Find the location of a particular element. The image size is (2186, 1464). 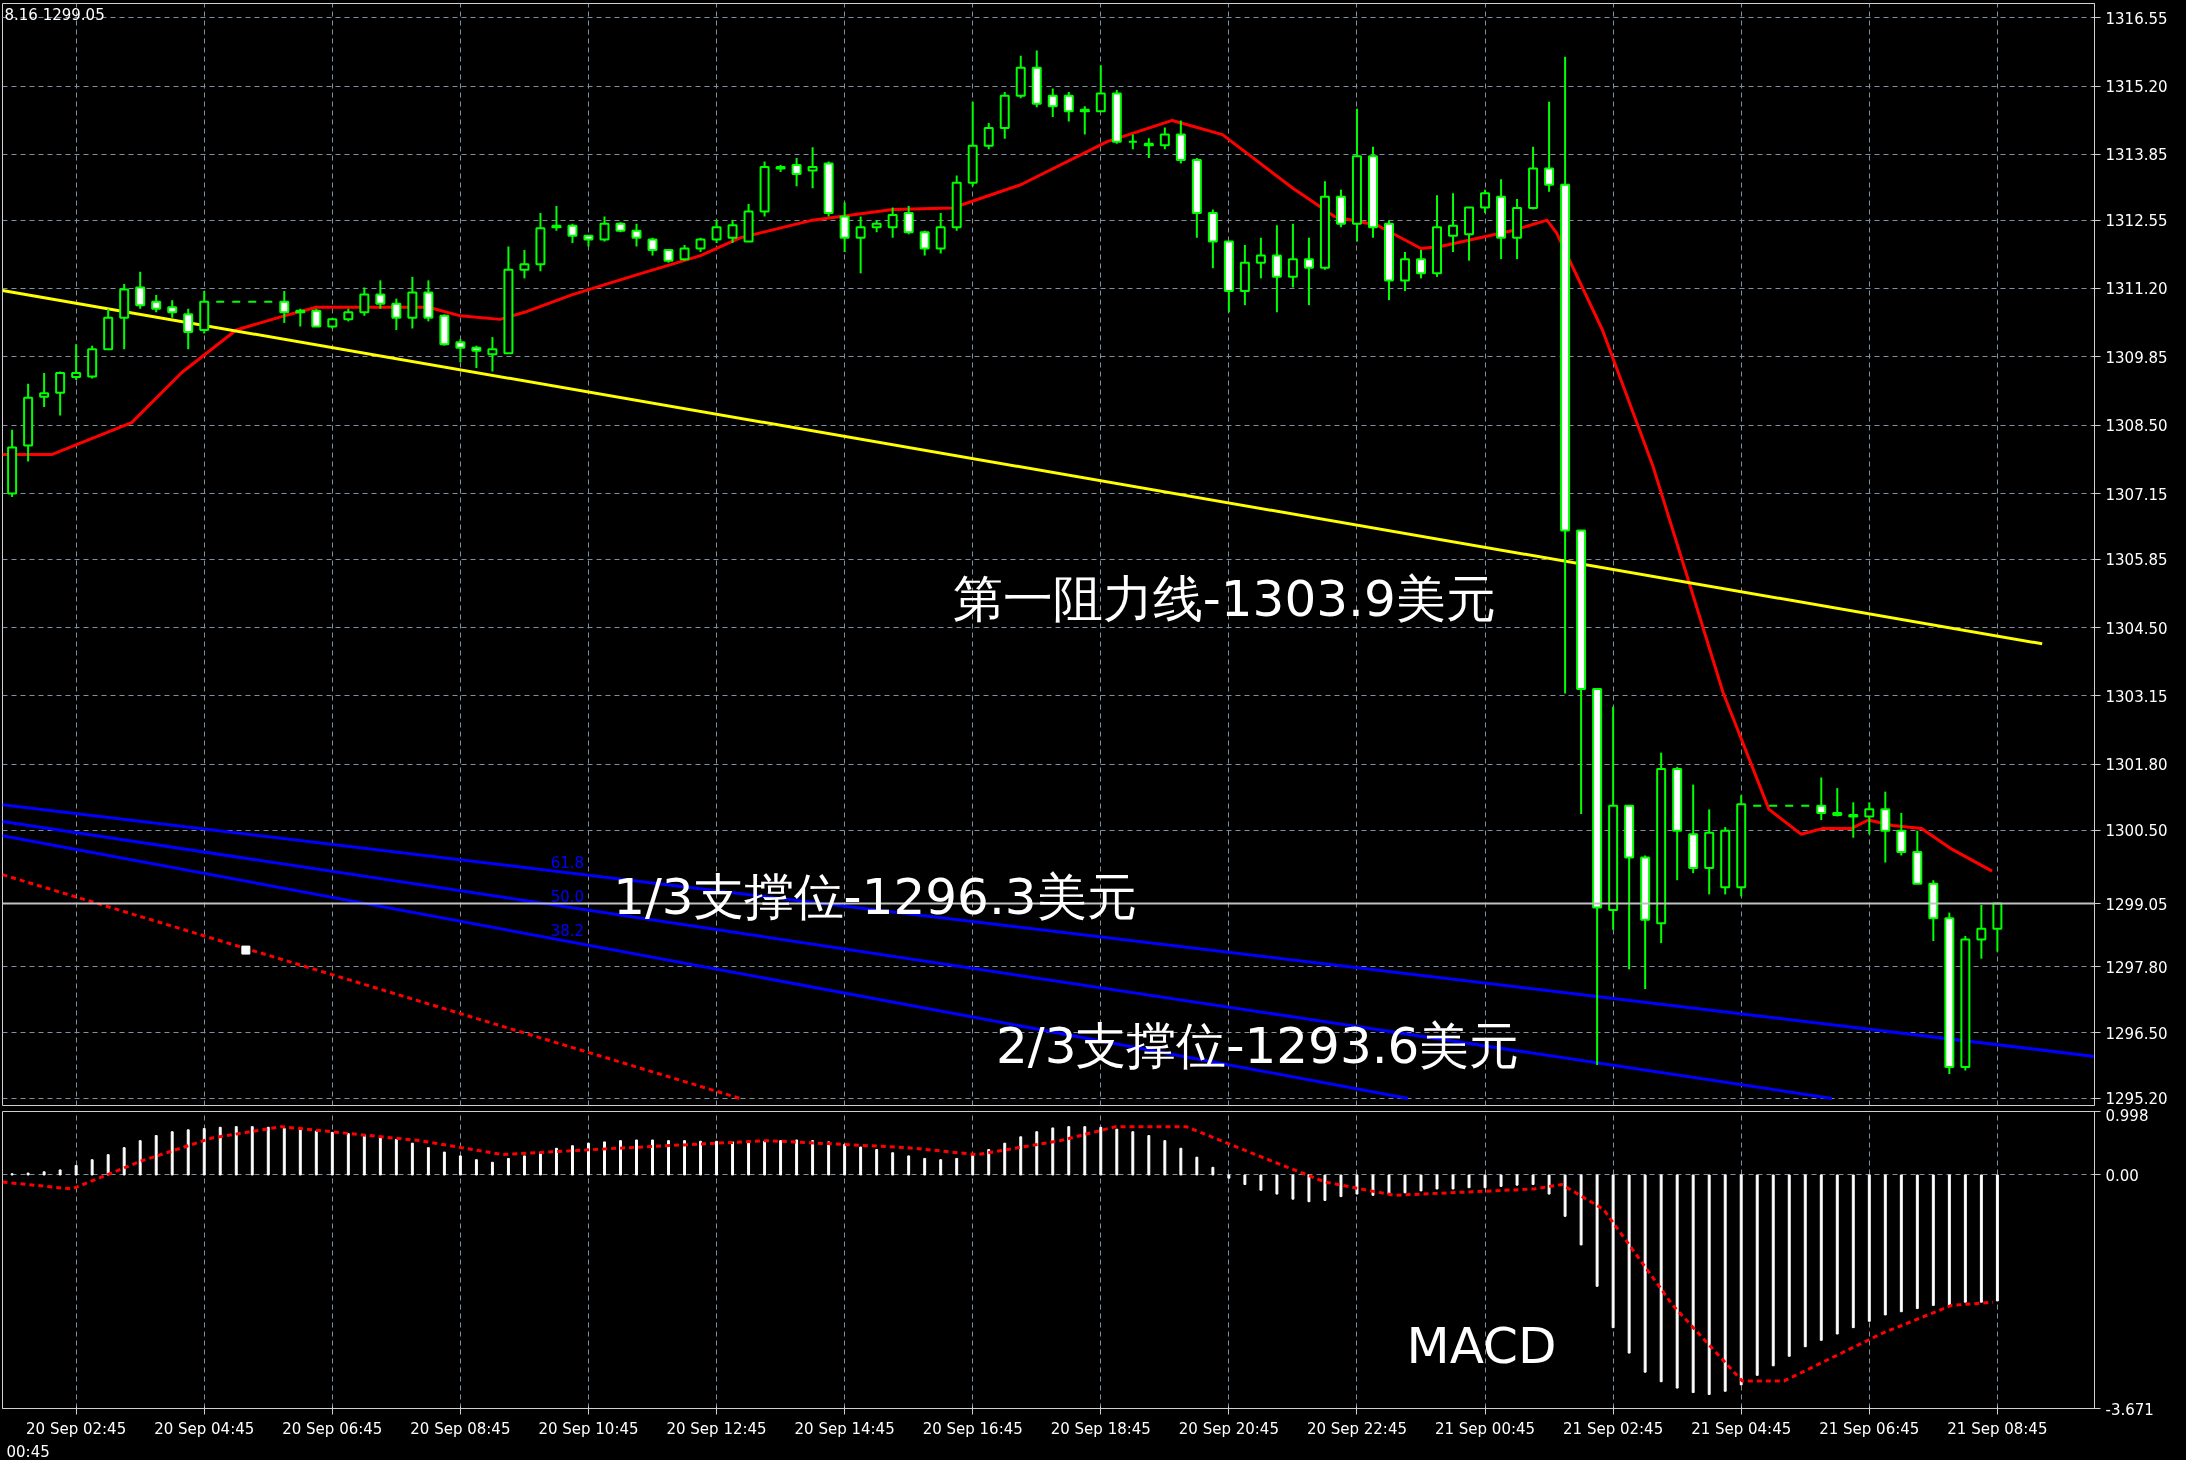

y-tick-label: 1295.20 is located at coordinates (2136, 1099).